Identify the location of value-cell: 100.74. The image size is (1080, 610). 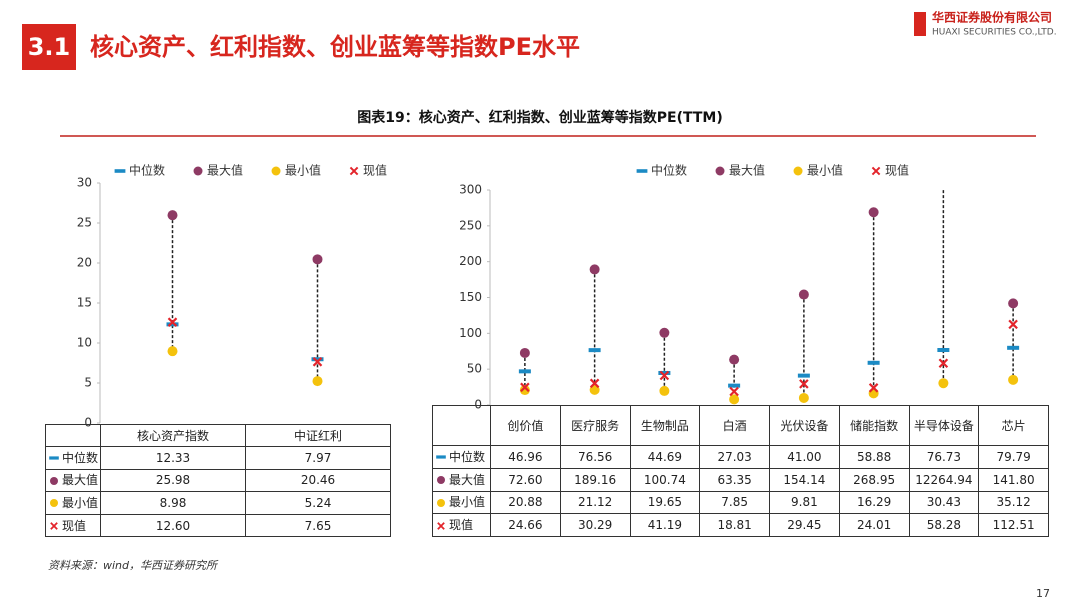
(665, 479).